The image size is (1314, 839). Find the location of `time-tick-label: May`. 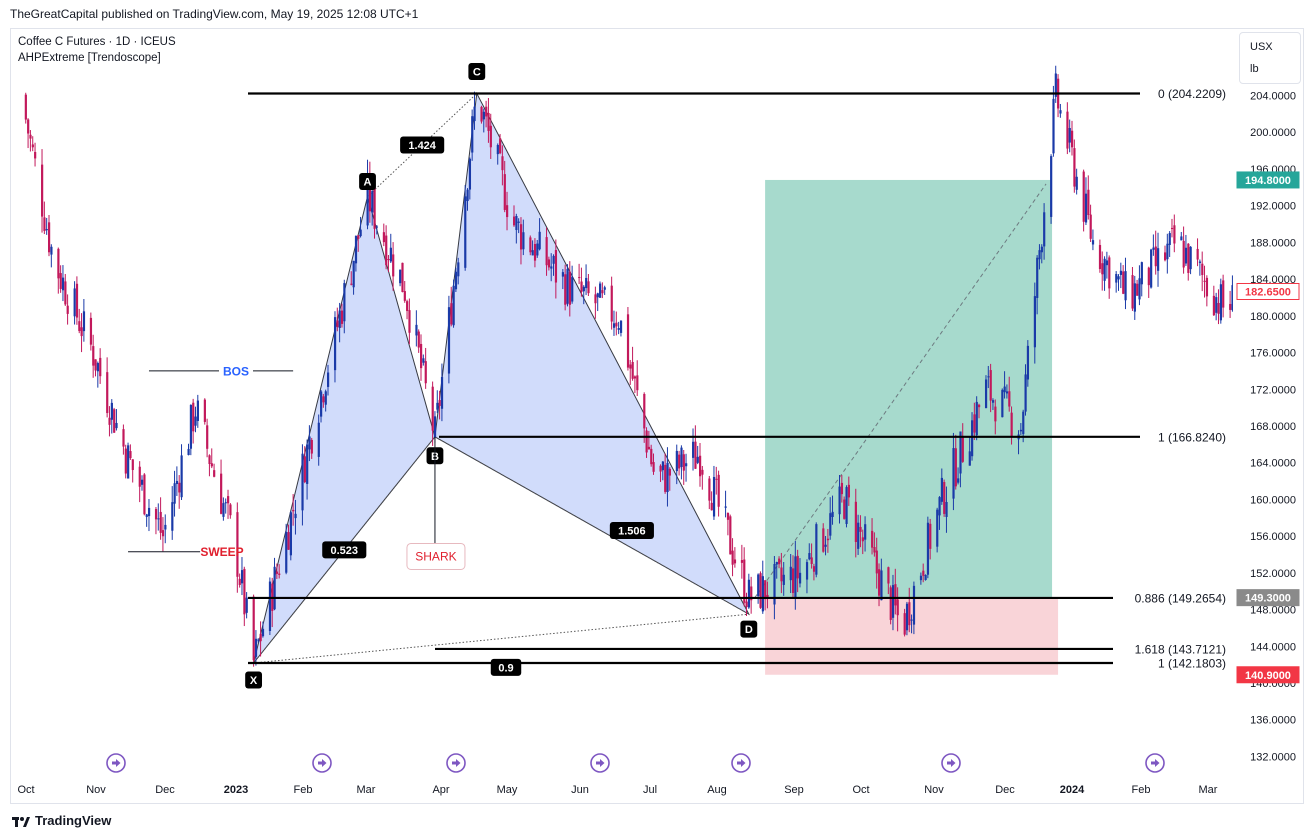

time-tick-label: May is located at coordinates (507, 790).